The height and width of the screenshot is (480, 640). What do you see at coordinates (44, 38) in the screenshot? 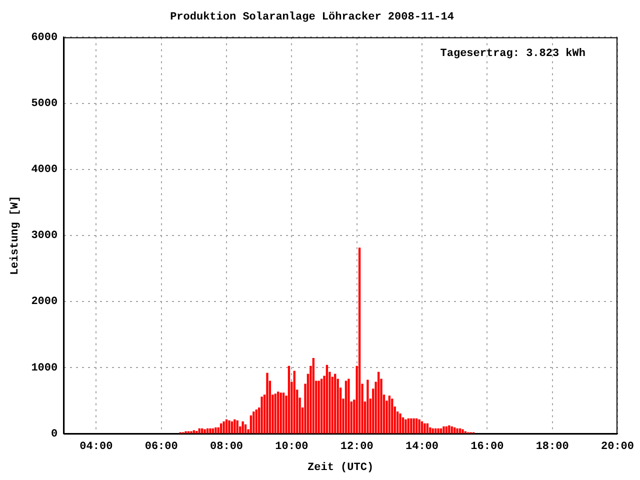
I see `y-tick-label: 6000` at bounding box center [44, 38].